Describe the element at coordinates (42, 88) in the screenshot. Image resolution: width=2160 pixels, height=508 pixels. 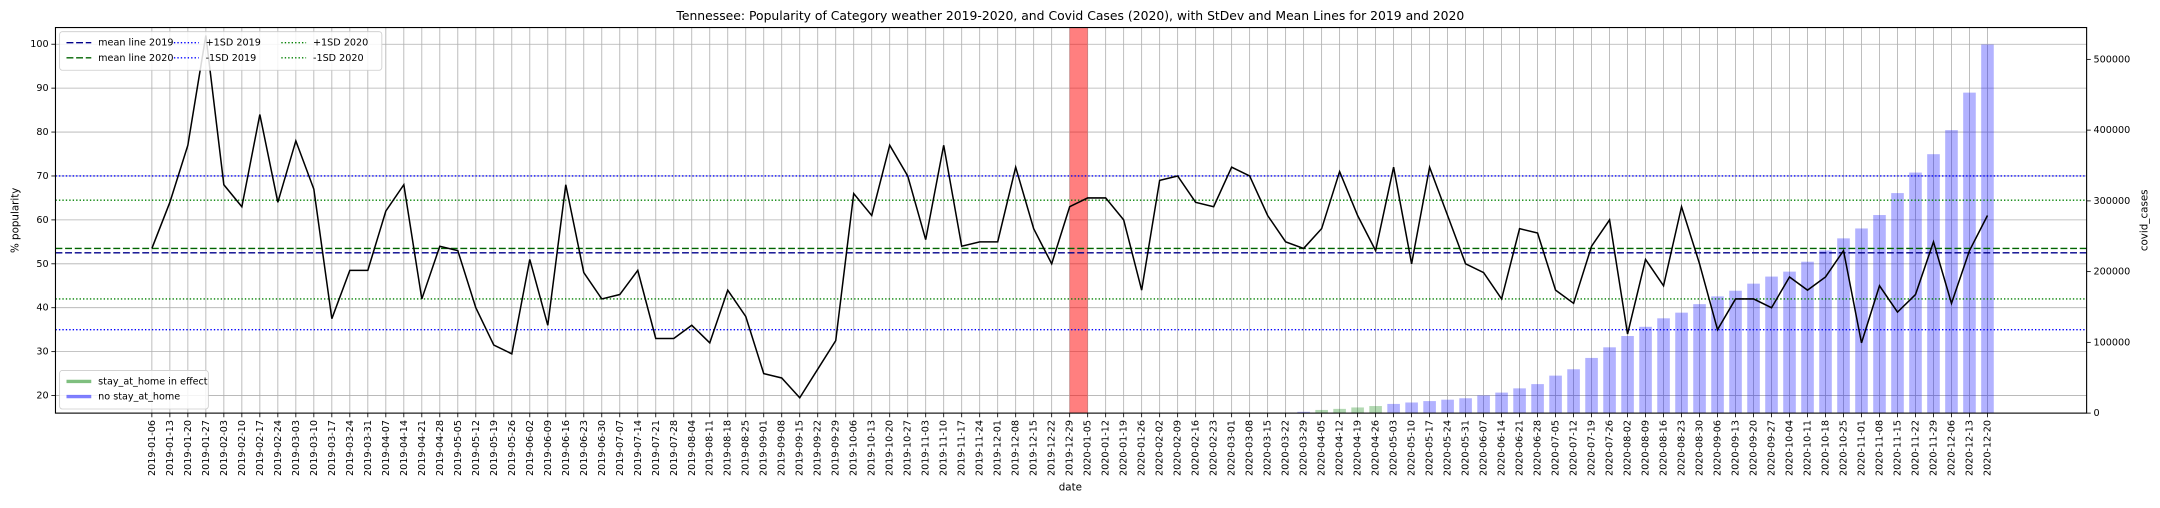
I see `y-tick-label: 90` at that location.